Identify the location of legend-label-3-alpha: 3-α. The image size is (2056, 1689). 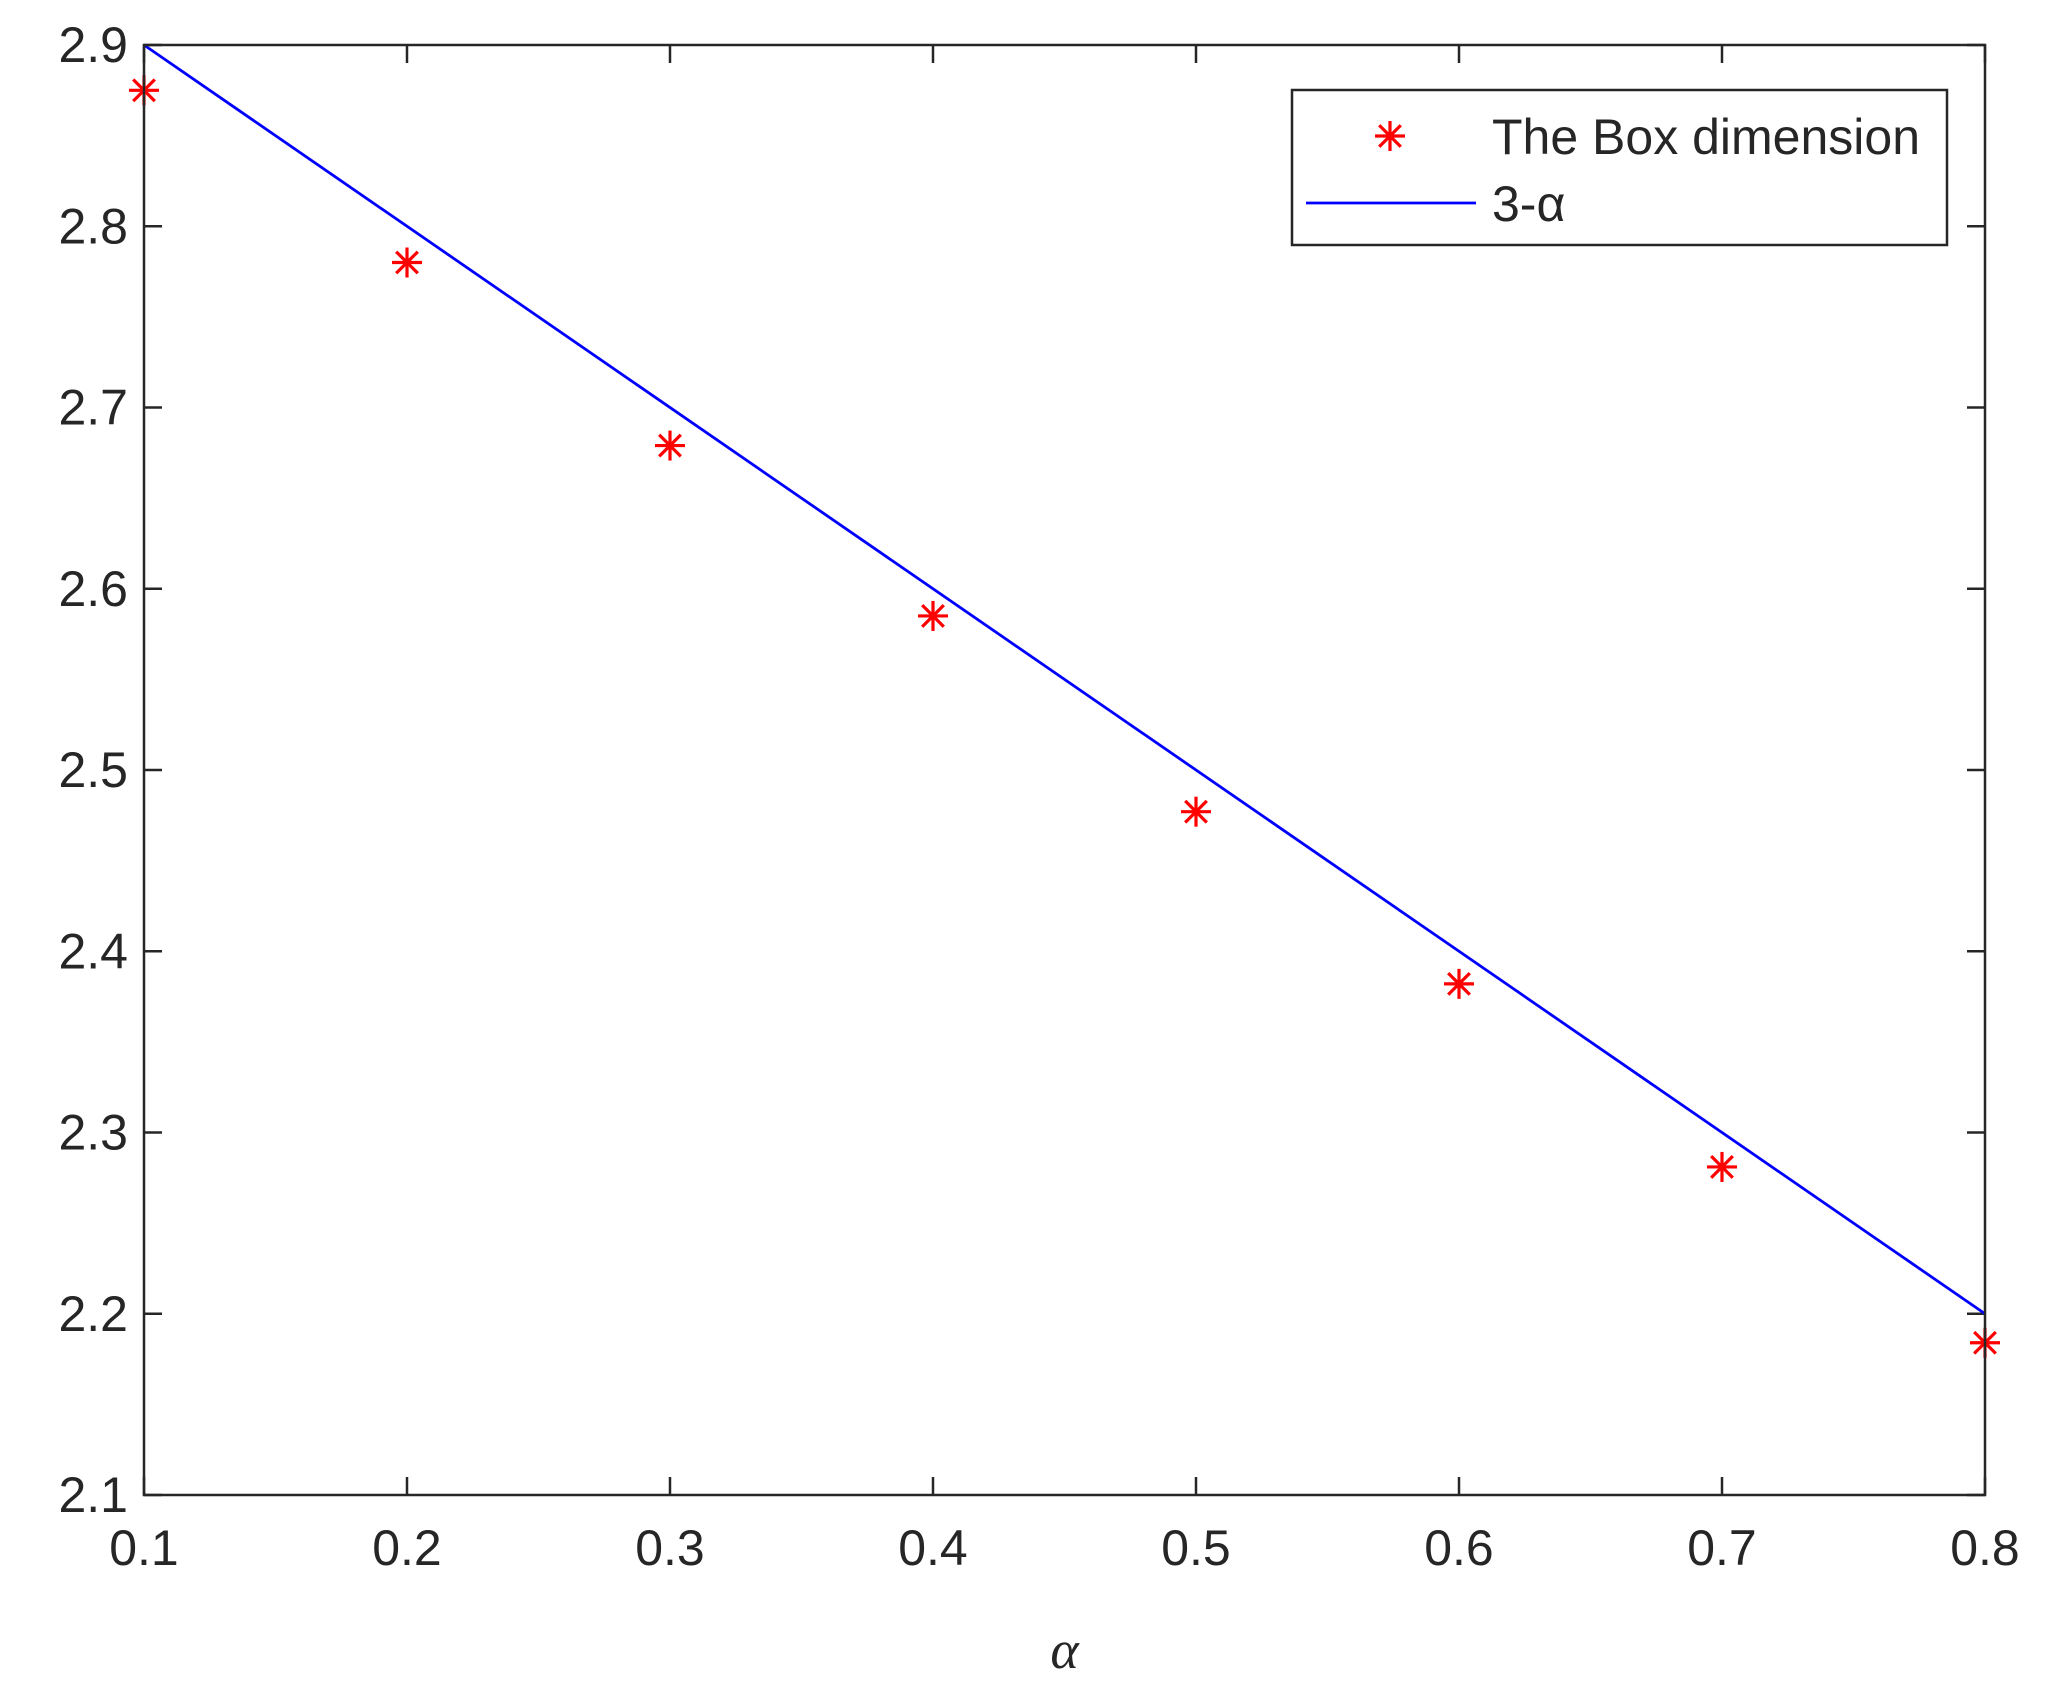
(1528, 204).